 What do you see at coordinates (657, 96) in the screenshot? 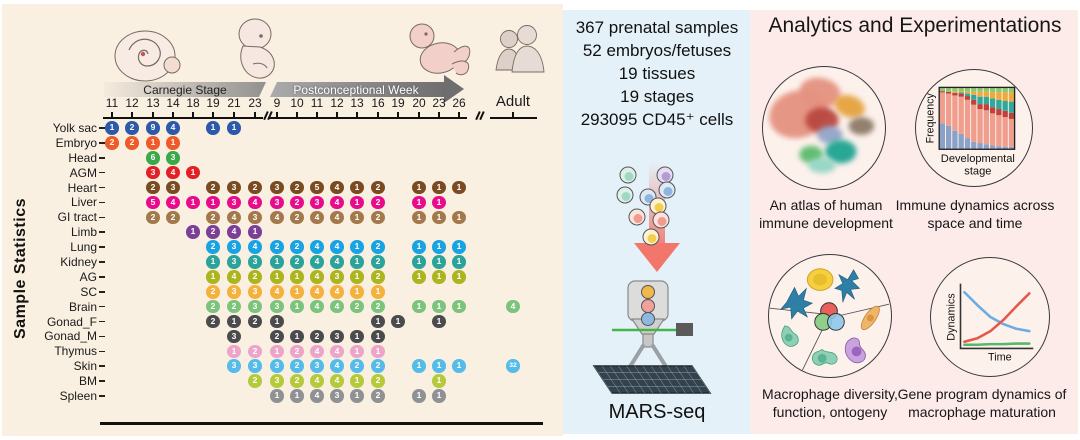
I see `stat-line: 19 stages` at bounding box center [657, 96].